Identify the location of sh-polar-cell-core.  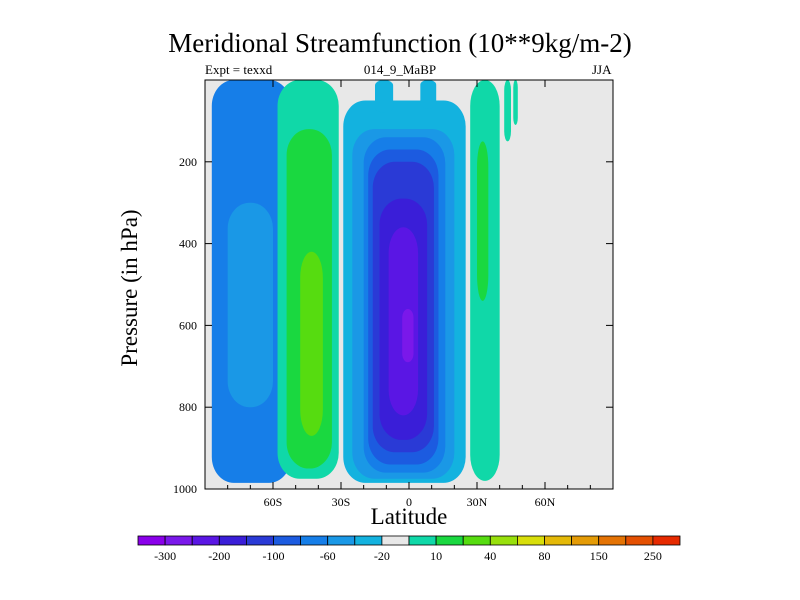
(250, 305).